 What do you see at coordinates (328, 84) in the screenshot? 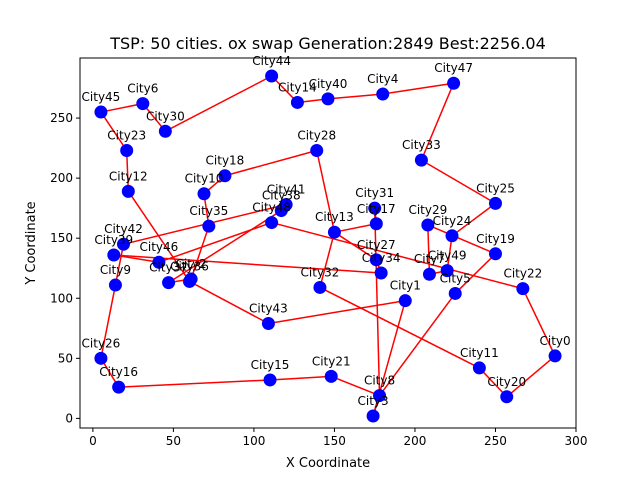
I see `city-label: City40` at bounding box center [328, 84].